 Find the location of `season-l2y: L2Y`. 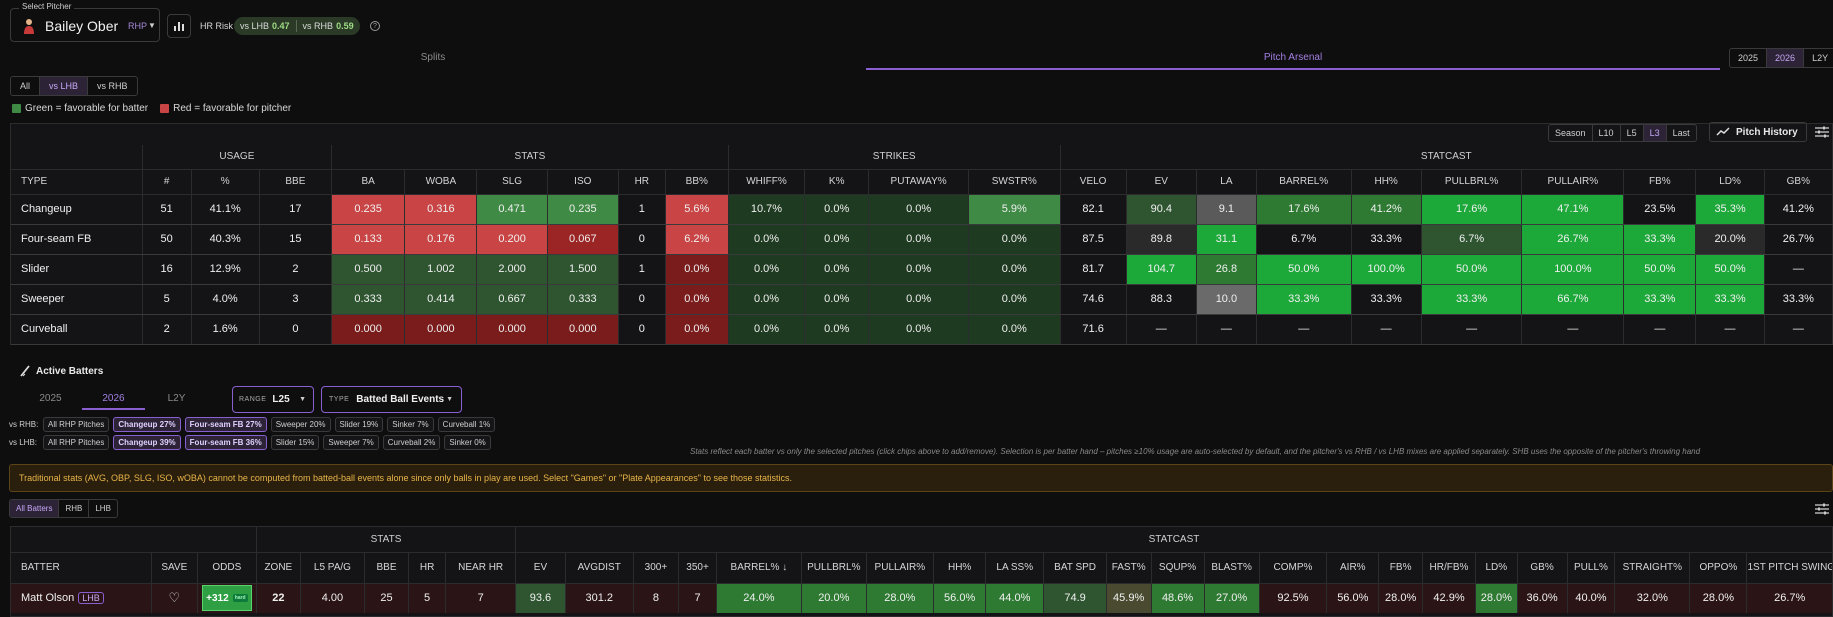

season-l2y: L2Y is located at coordinates (1820, 58).